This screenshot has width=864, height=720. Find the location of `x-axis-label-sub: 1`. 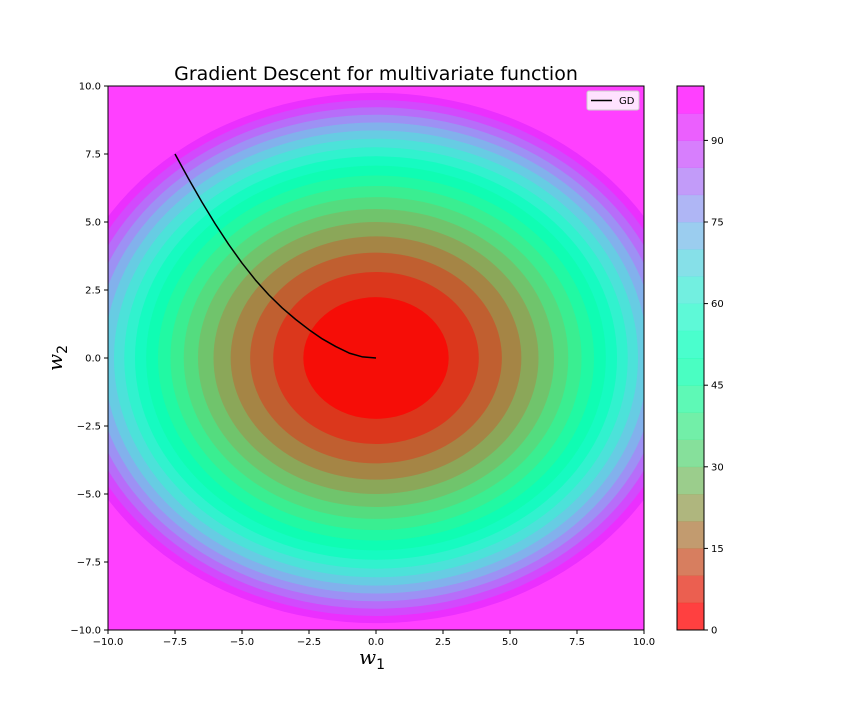

x-axis-label-sub: 1 is located at coordinates (380, 665).